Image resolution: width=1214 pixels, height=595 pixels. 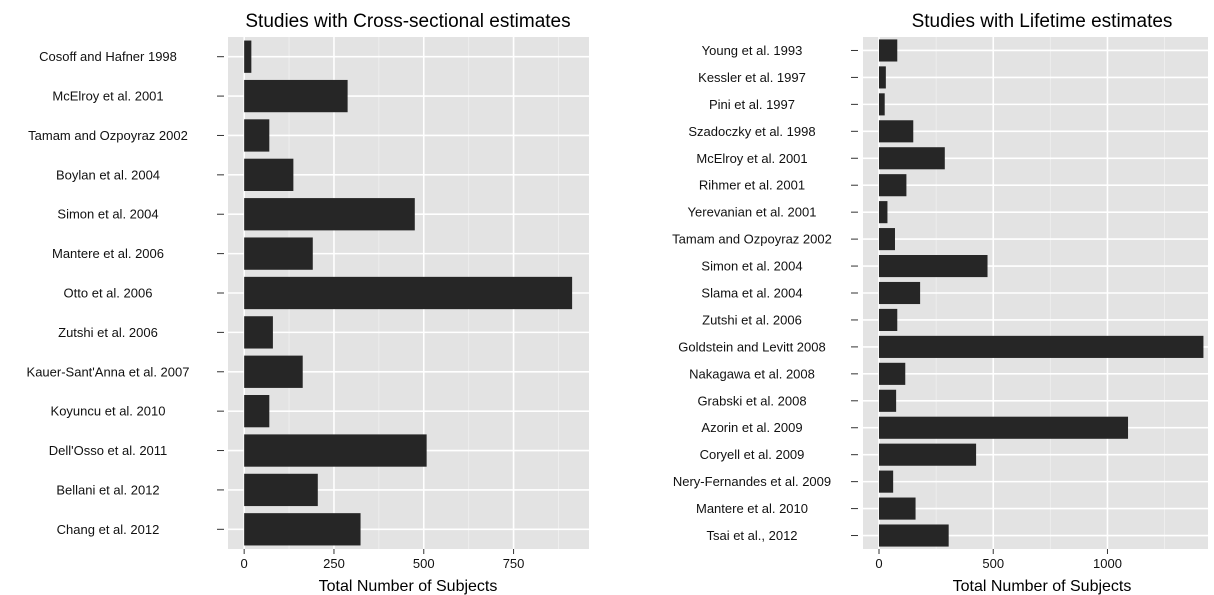 What do you see at coordinates (1042, 21) in the screenshot?
I see `chart-title: Studies with Lifetime estimates` at bounding box center [1042, 21].